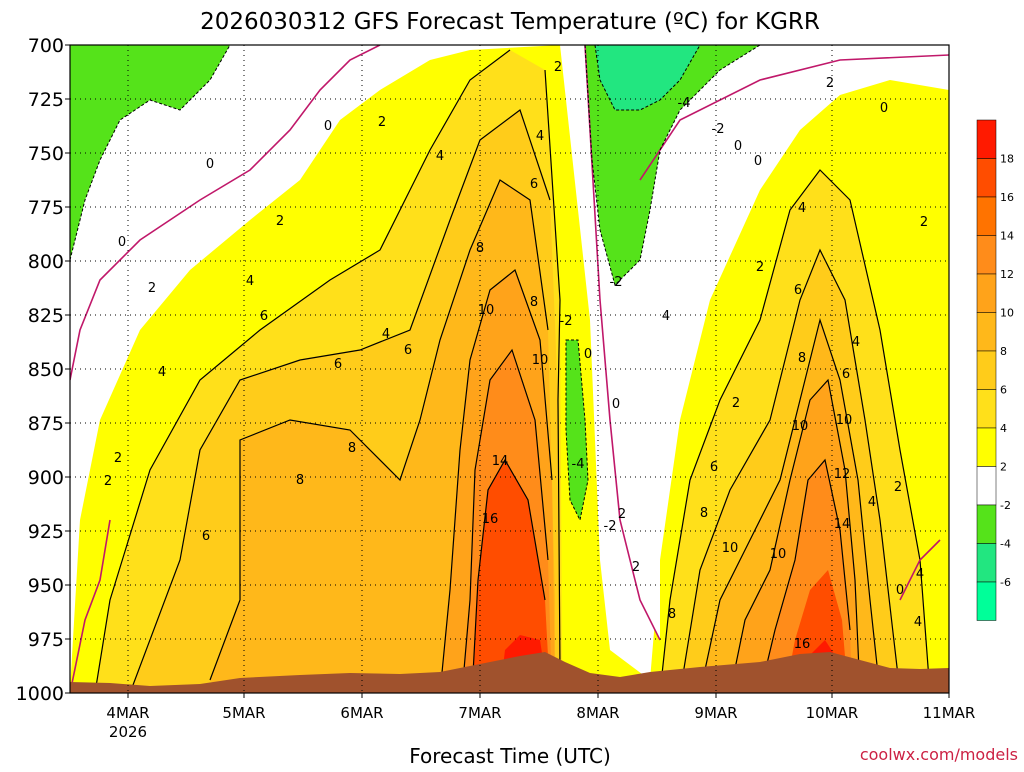  What do you see at coordinates (150, 153) in the screenshot?
I see `contour-neg2-west` at bounding box center [150, 153].